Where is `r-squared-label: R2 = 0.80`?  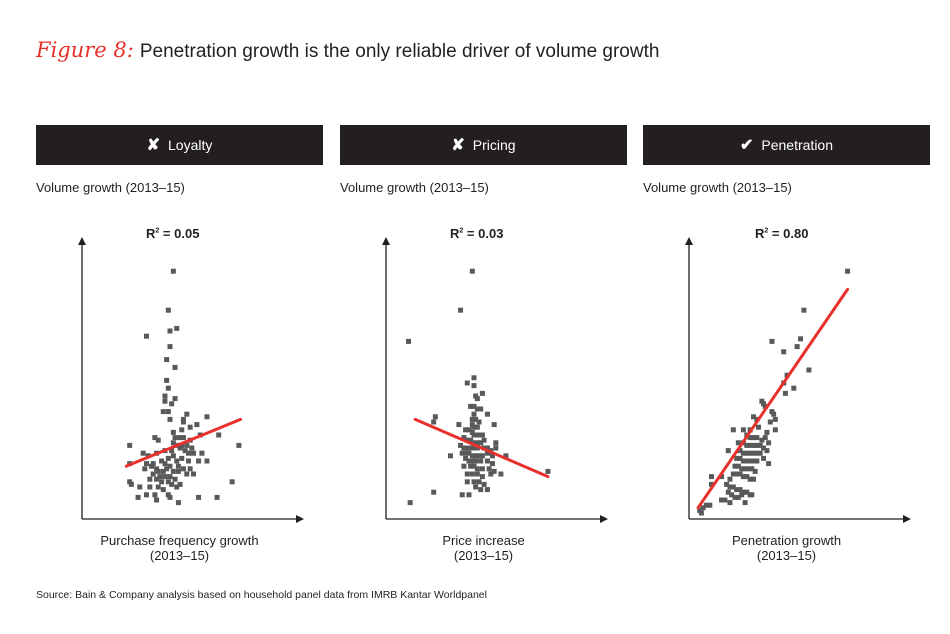
r-squared-label: R2 = 0.80 is located at coordinates (782, 233).